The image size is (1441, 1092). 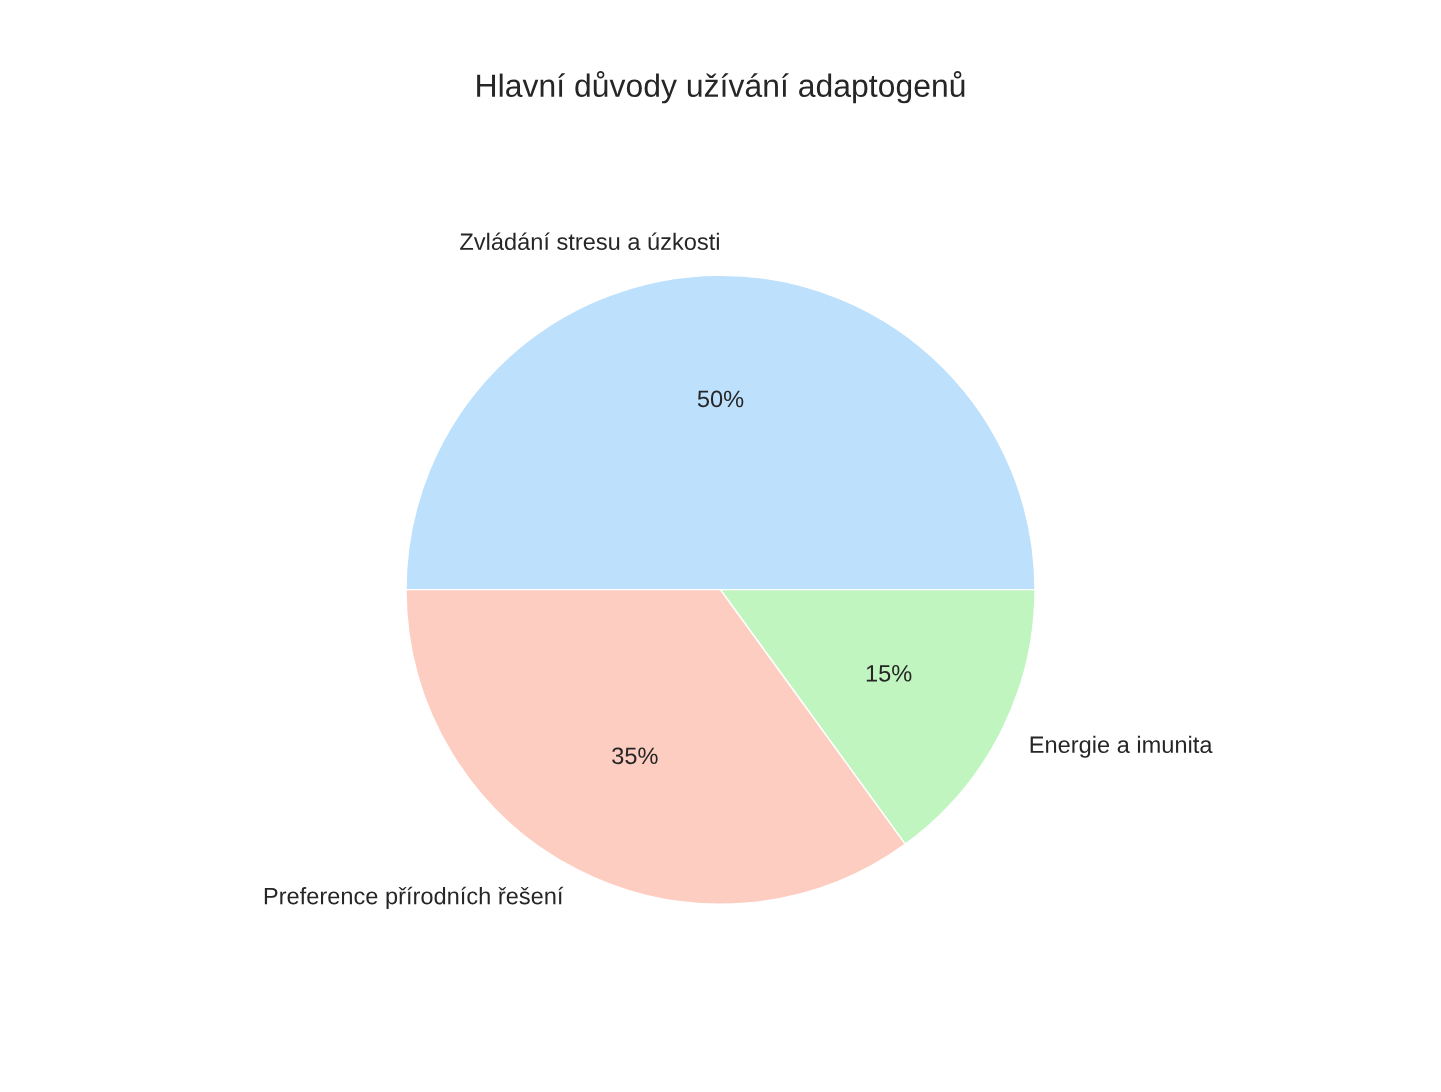 What do you see at coordinates (720, 399) in the screenshot?
I see `data-label: 50%` at bounding box center [720, 399].